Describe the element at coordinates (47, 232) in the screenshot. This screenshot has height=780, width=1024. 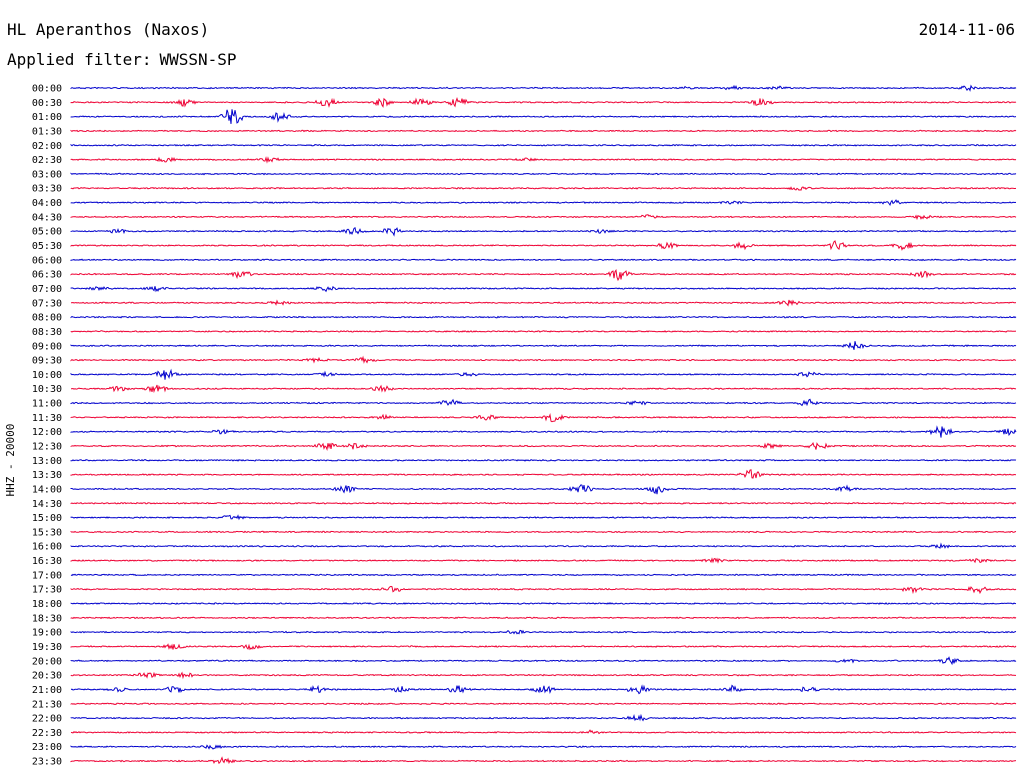
I see `time-tick-label: 05:00` at that location.